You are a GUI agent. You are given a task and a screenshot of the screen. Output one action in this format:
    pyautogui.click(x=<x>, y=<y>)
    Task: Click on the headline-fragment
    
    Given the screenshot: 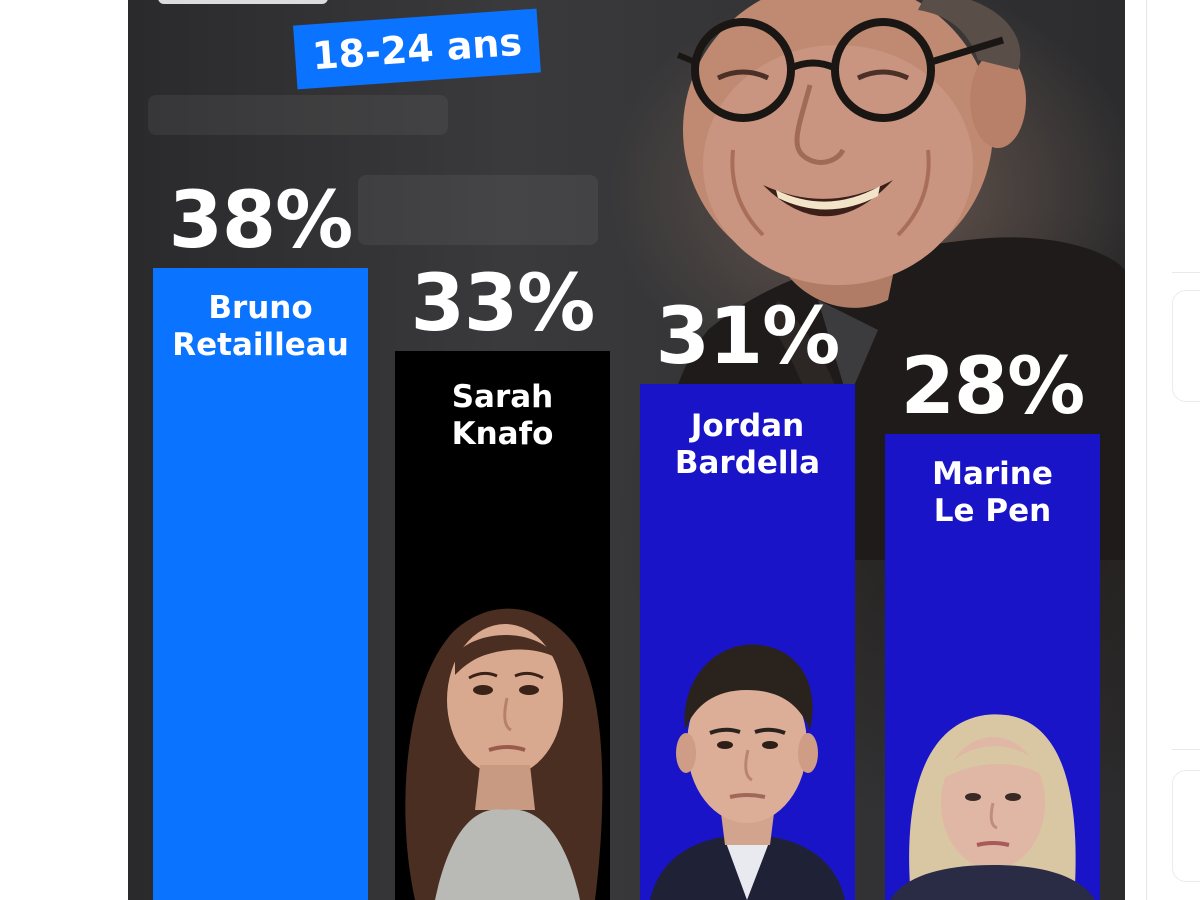 What is the action you would take?
    pyautogui.click(x=243, y=2)
    